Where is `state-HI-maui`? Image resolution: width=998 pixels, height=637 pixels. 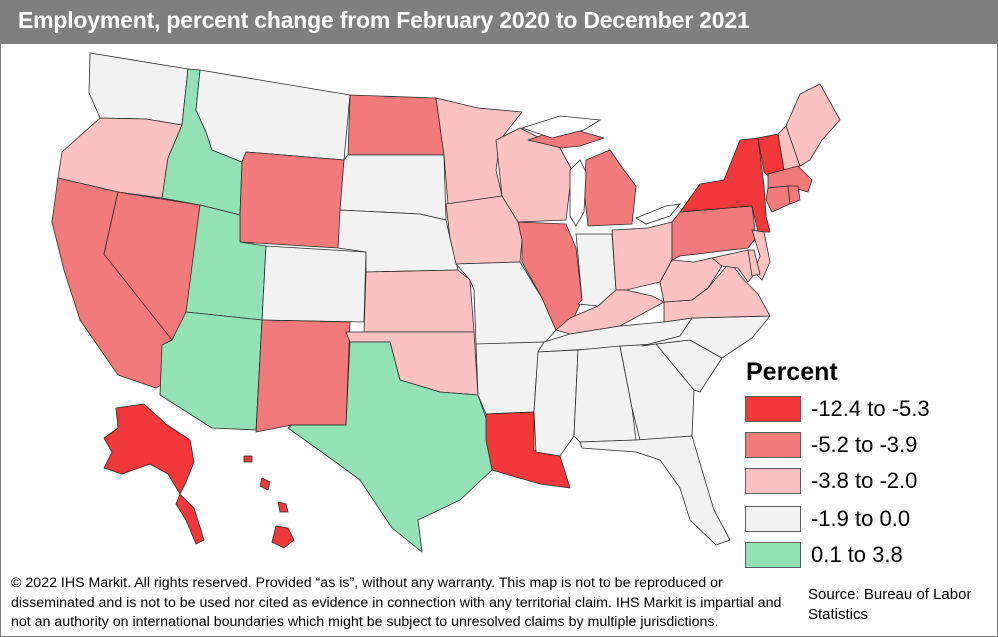
state-HI-maui is located at coordinates (283, 507).